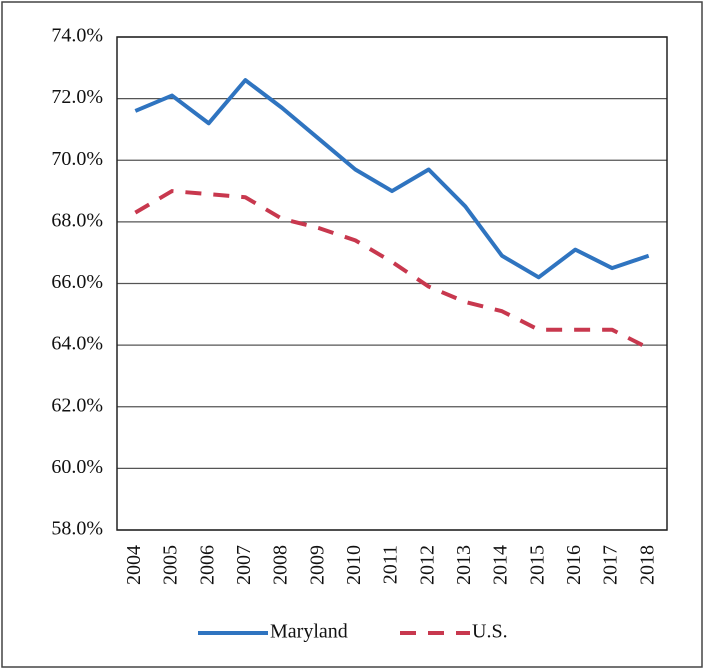  What do you see at coordinates (354, 565) in the screenshot?
I see `x-tick-label: 2010` at bounding box center [354, 565].